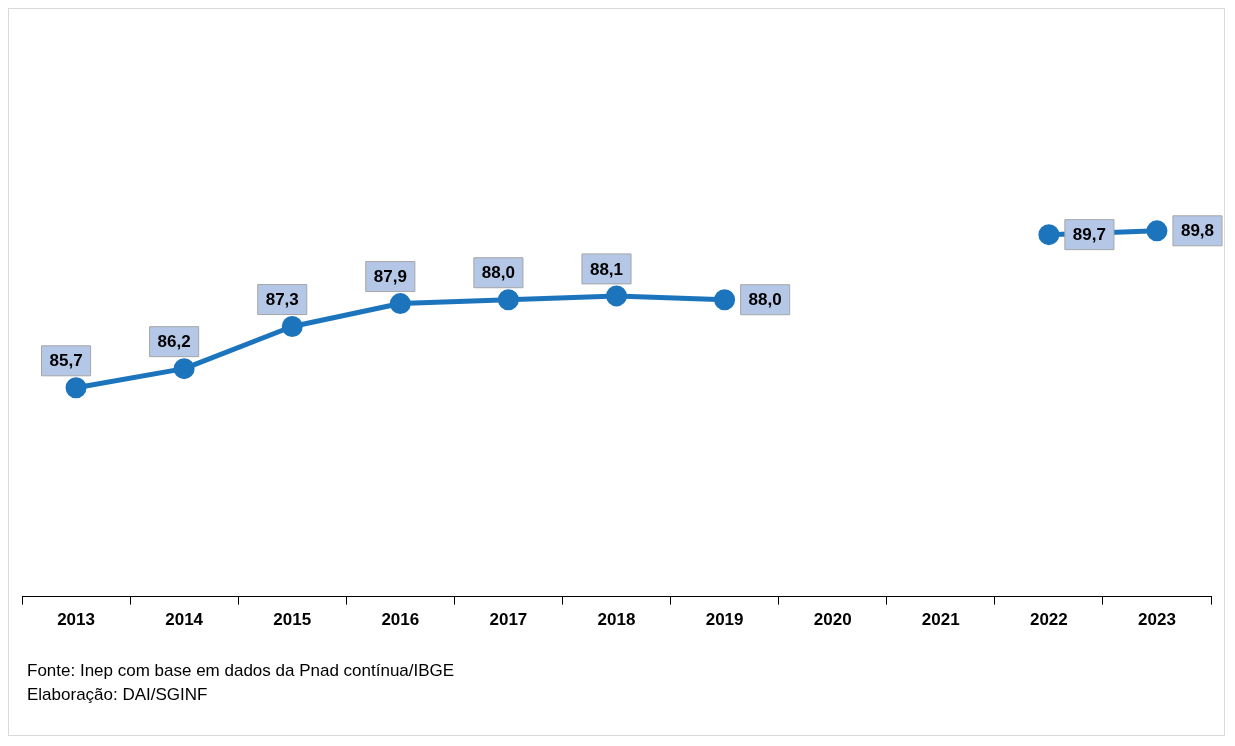 This screenshot has height=746, width=1235. What do you see at coordinates (724, 620) in the screenshot?
I see `x-tick-label: 2019` at bounding box center [724, 620].